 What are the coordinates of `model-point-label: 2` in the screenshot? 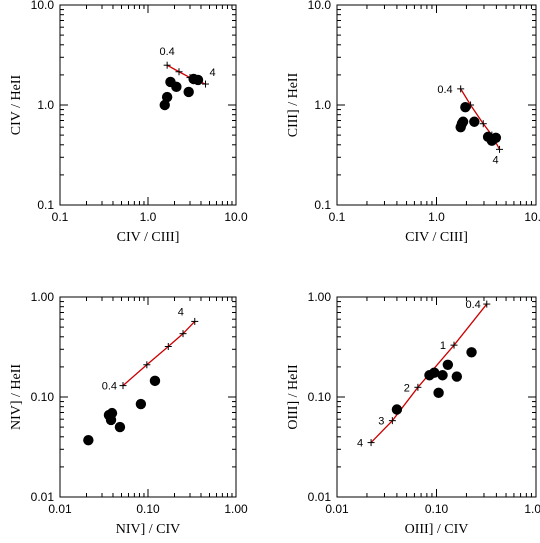 It's located at (407, 388).